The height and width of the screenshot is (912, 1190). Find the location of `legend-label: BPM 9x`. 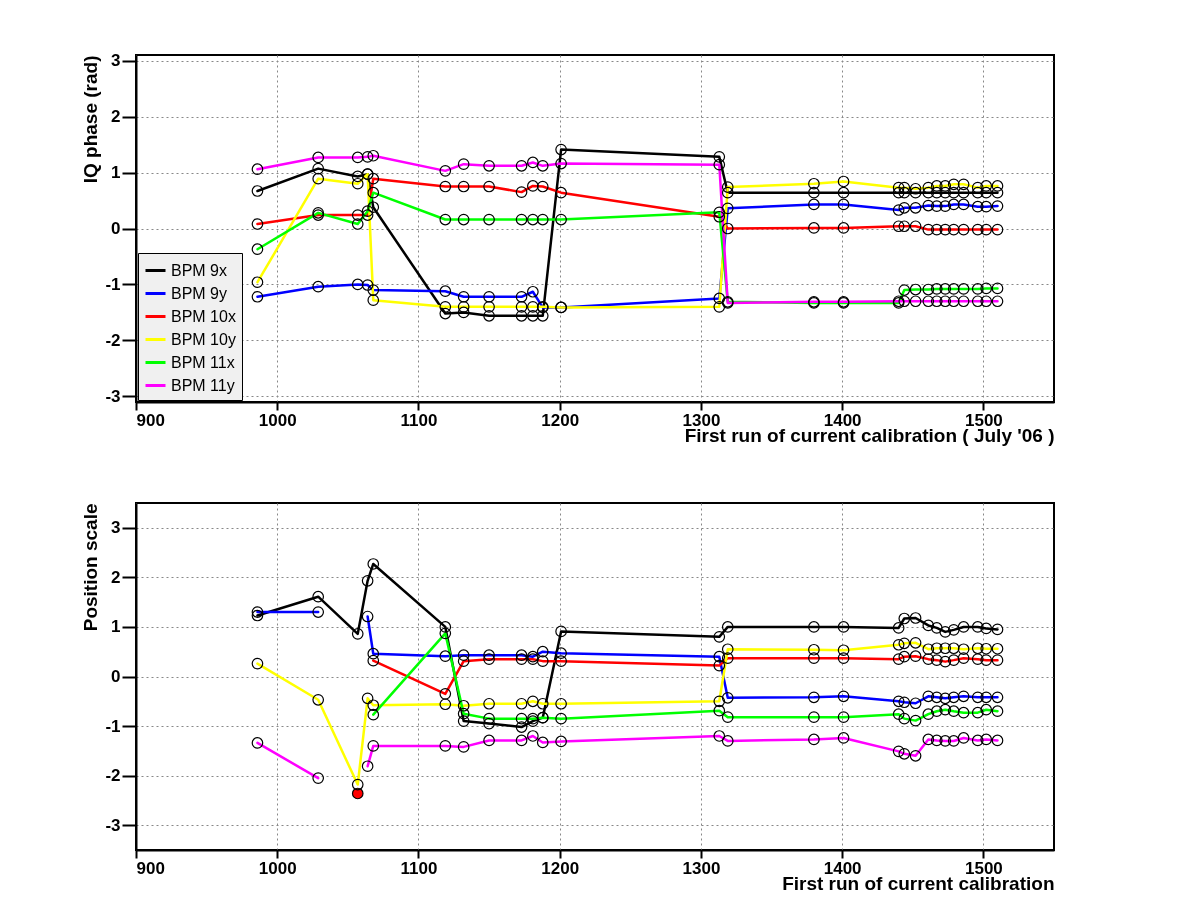

legend-label: BPM 9x is located at coordinates (199, 270).